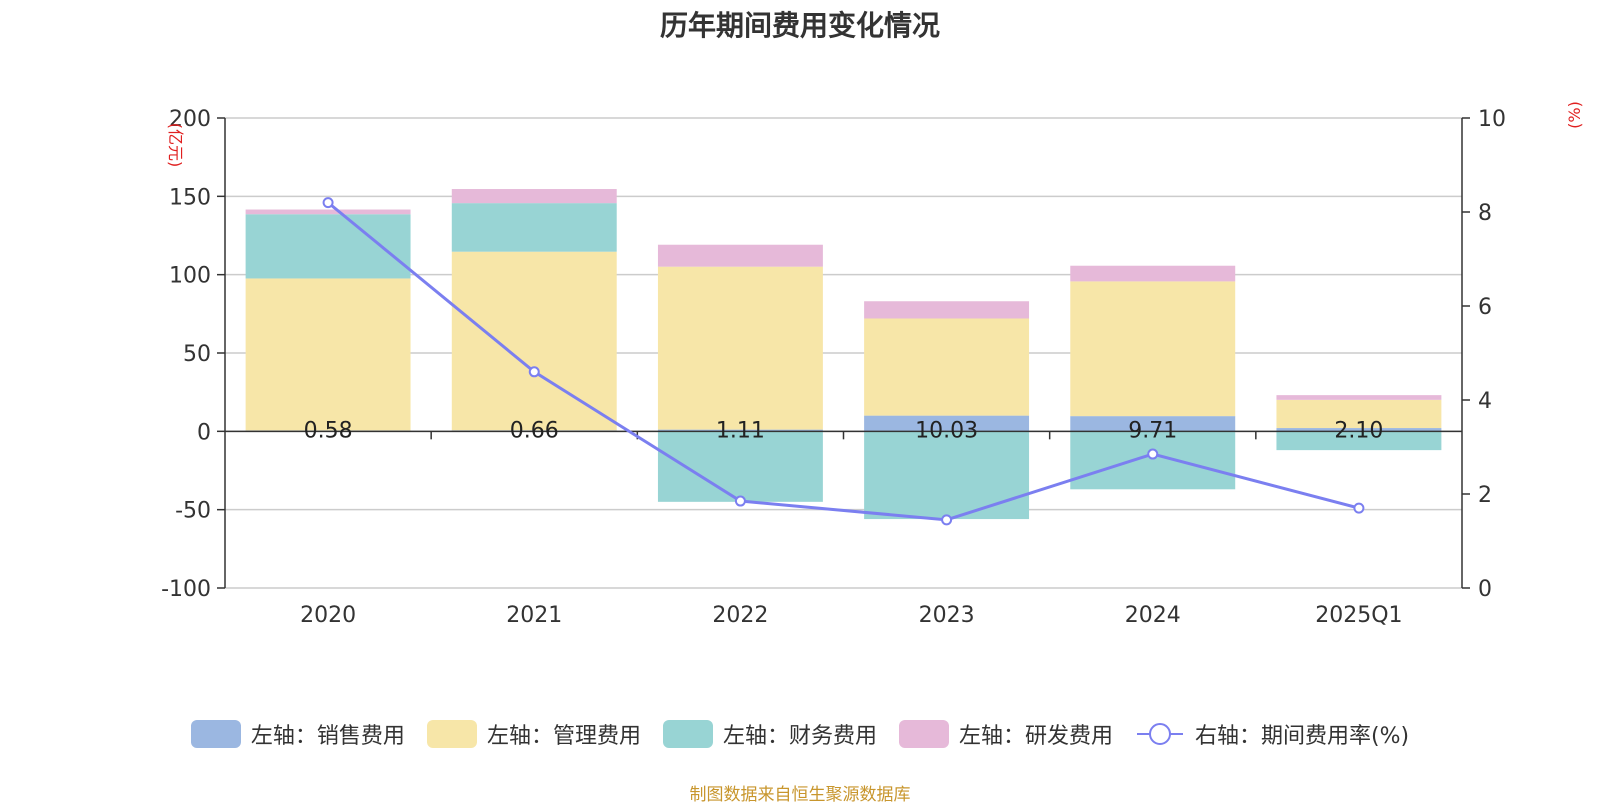 Image resolution: width=1600 pixels, height=805 pixels. Describe the element at coordinates (190, 119) in the screenshot. I see `left-axis-tick-label: 200` at that location.